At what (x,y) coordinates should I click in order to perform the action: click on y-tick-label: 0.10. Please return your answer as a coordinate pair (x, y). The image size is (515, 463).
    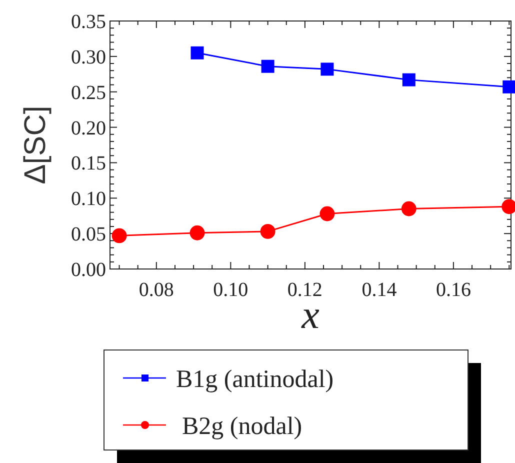
    Looking at the image, I should click on (88, 199).